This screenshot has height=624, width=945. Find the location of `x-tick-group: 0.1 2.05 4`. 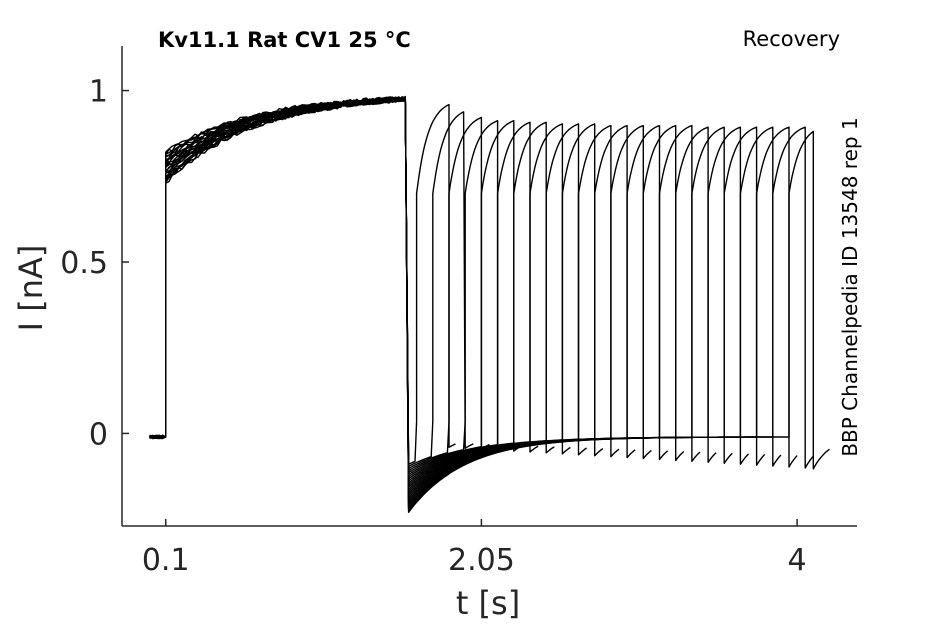

x-tick-group: 0.1 2.05 4 is located at coordinates (474, 548).